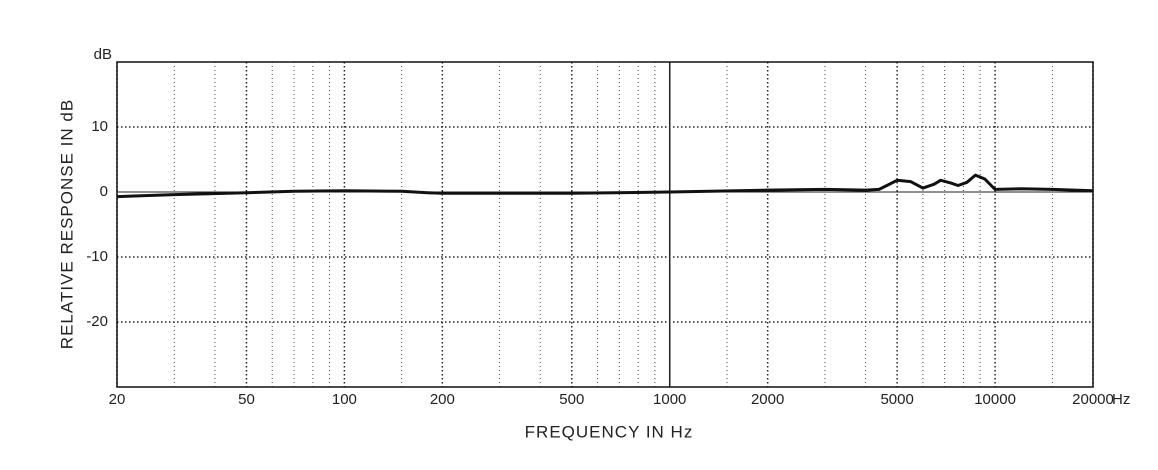 The width and height of the screenshot is (1158, 470). What do you see at coordinates (97, 256) in the screenshot?
I see `y-tick-label: -10` at bounding box center [97, 256].